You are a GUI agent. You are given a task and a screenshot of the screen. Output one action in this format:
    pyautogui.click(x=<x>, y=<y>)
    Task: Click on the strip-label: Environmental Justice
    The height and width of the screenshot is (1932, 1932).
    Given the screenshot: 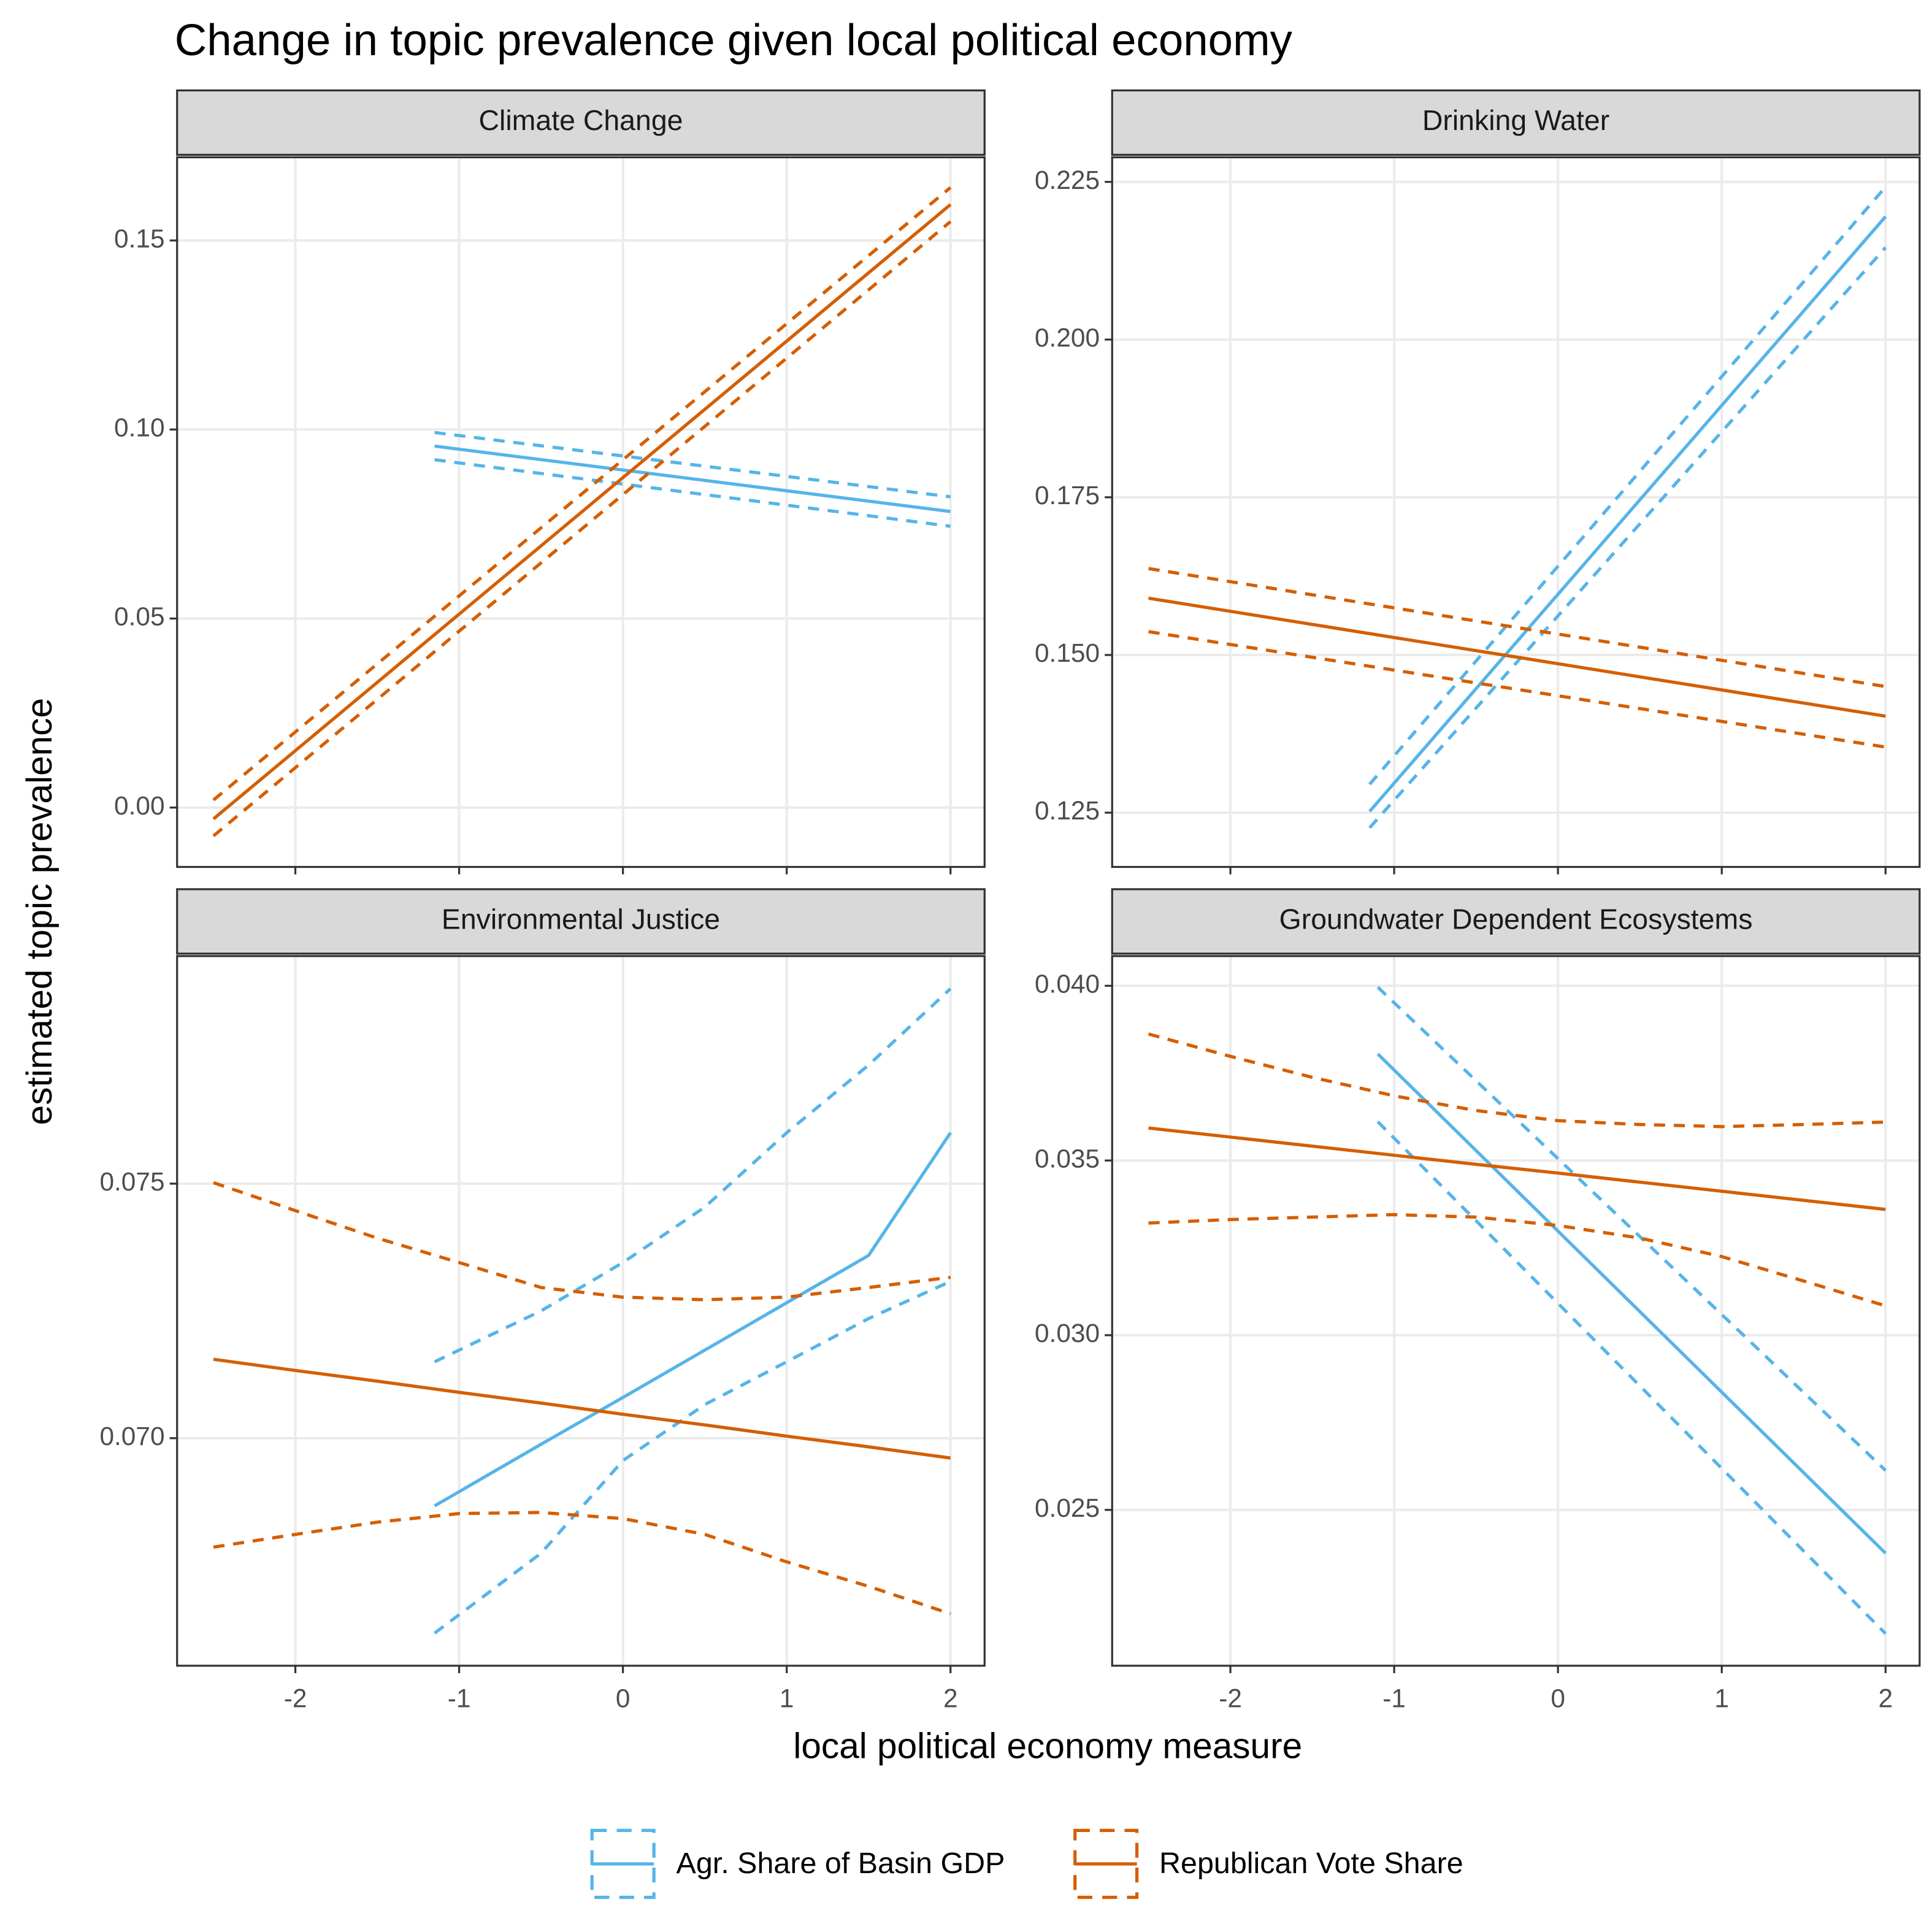 What is the action you would take?
    pyautogui.click(x=581, y=919)
    